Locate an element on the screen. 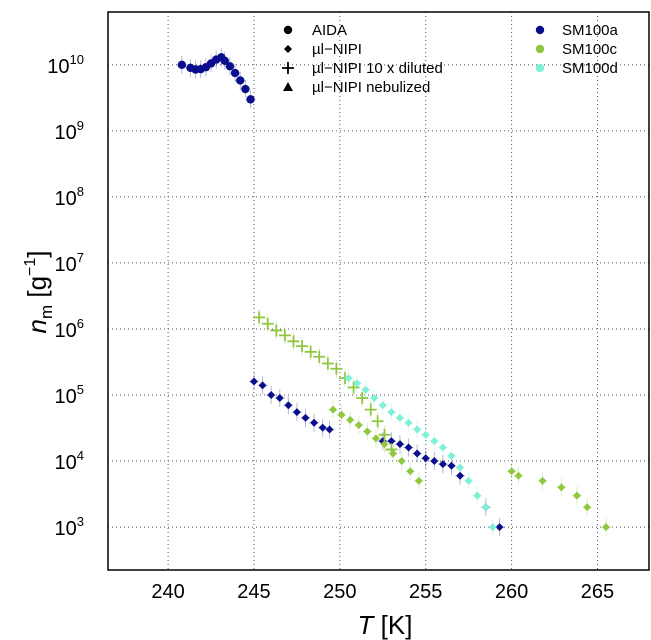 This screenshot has width=651, height=640. y-tick-labels: 10³ 10⁴ 10⁵ 10⁶ 10⁷ 10⁸ 10⁹ 10¹⁰ is located at coordinates (65, 296).